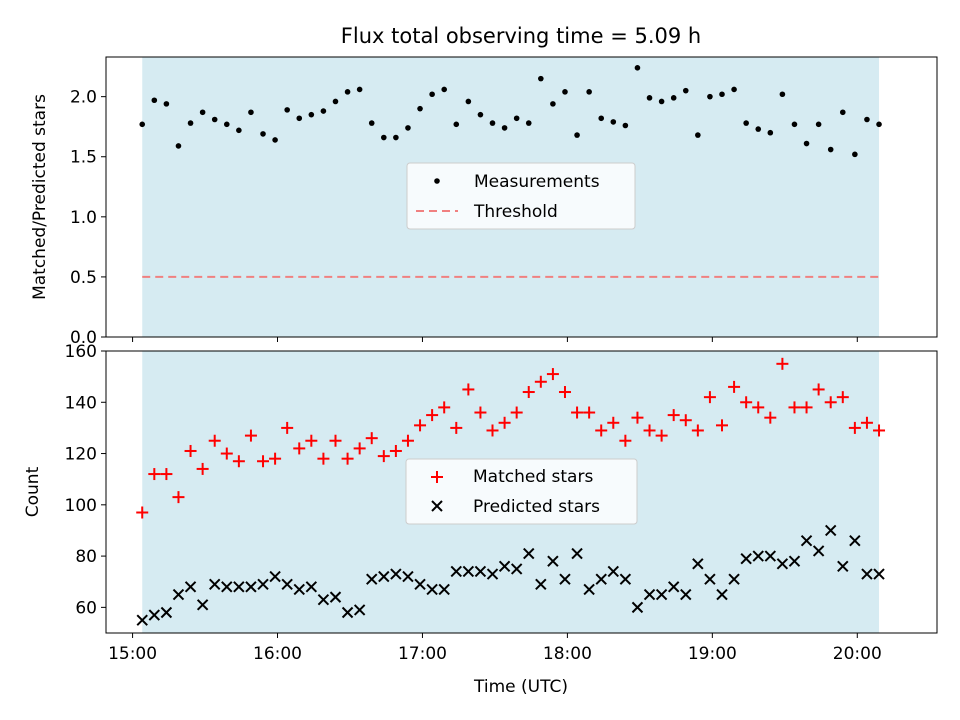 The width and height of the screenshot is (960, 720). What do you see at coordinates (712, 654) in the screenshot?
I see `x-tick-label: 19:00` at bounding box center [712, 654].